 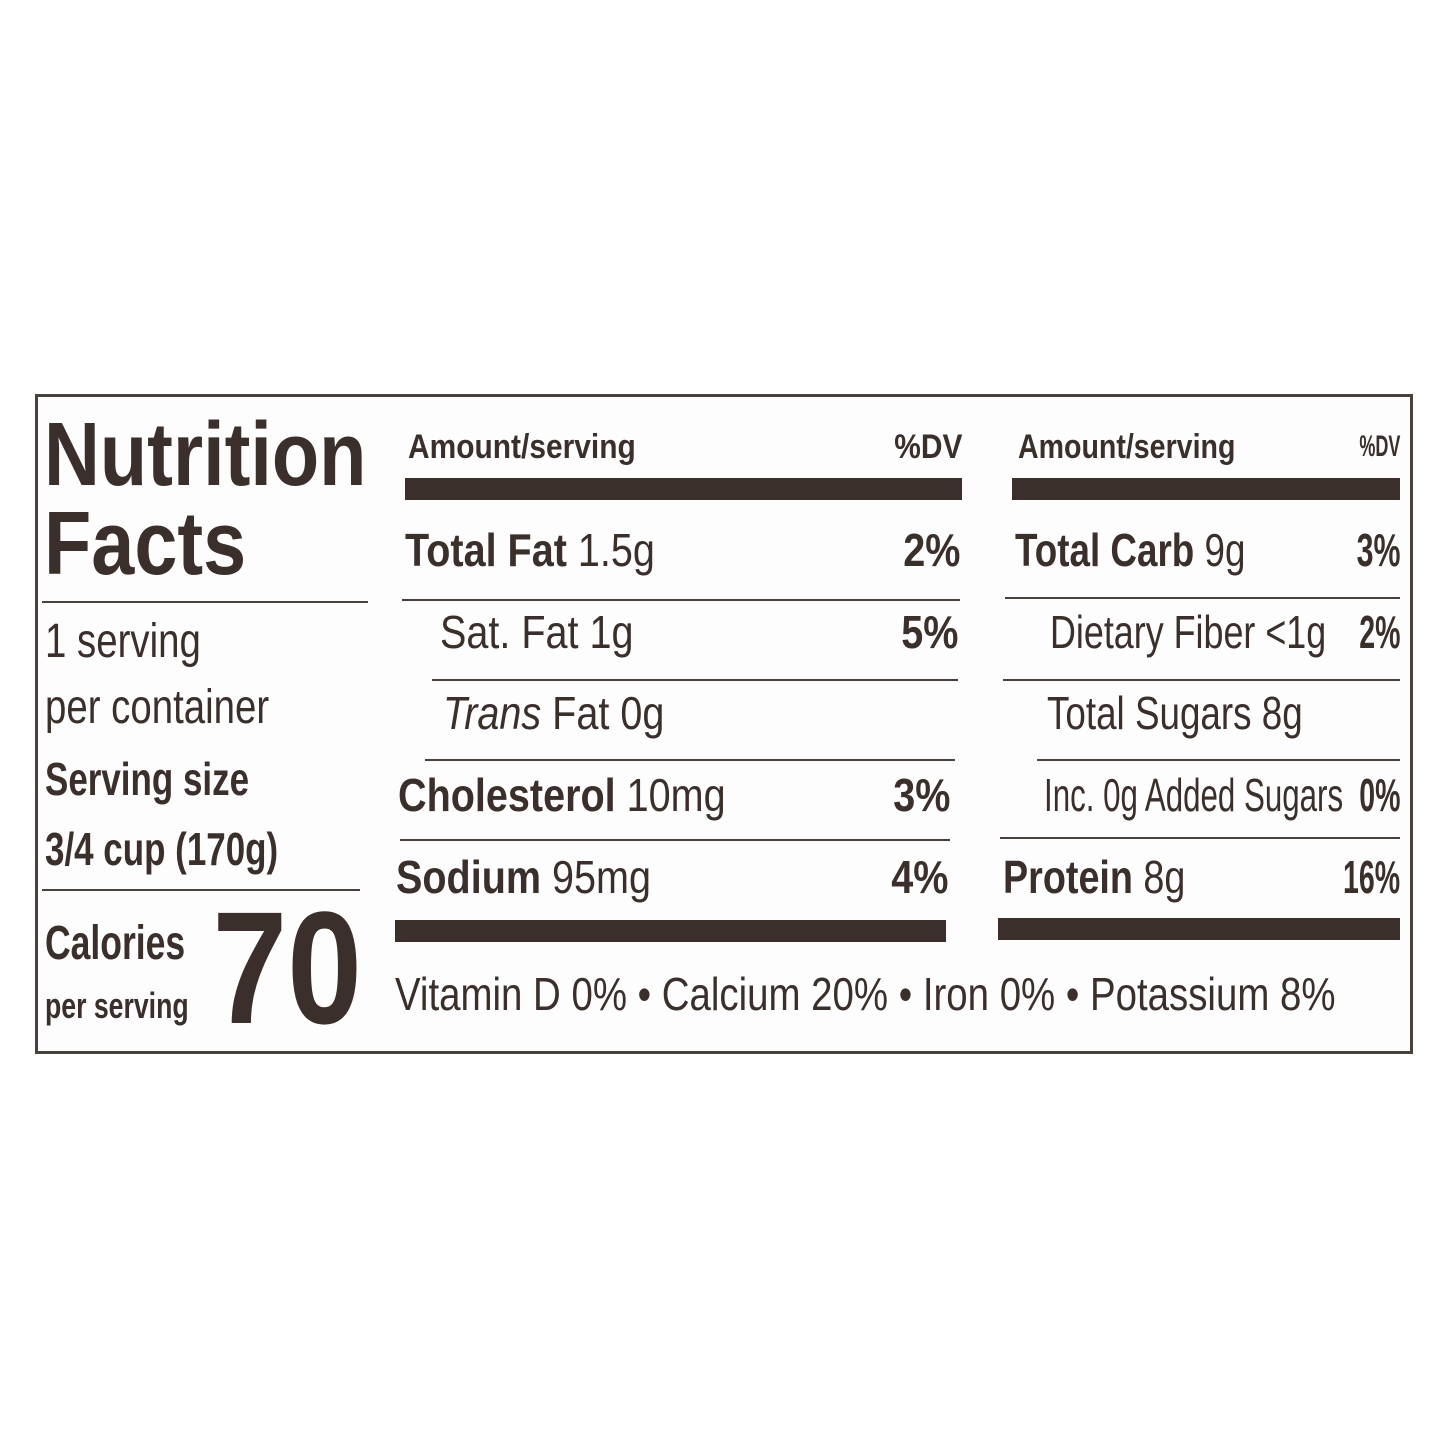 I want to click on row-total-sugars: Total Sugars 8g, so click(x=1175, y=713).